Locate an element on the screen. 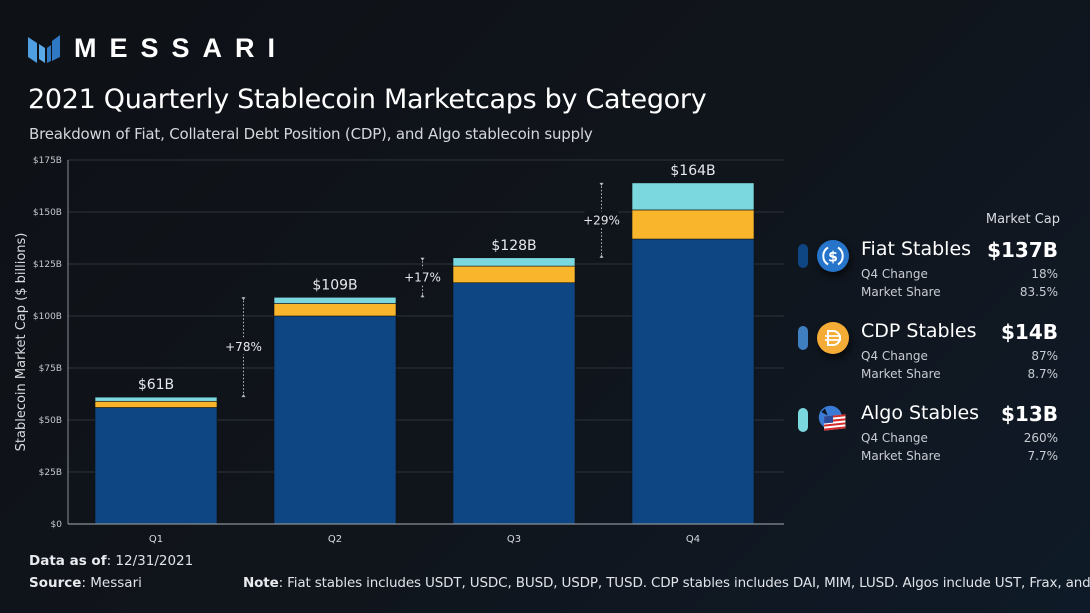  source-value: : Messari is located at coordinates (111, 583).